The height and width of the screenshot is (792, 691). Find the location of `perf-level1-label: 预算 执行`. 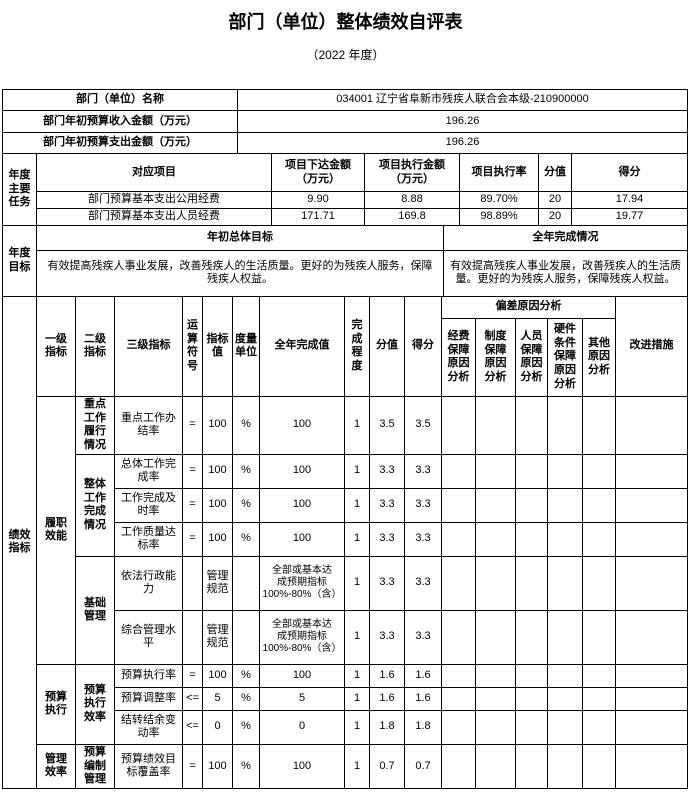

perf-level1-label: 预算 执行 is located at coordinates (56, 704).